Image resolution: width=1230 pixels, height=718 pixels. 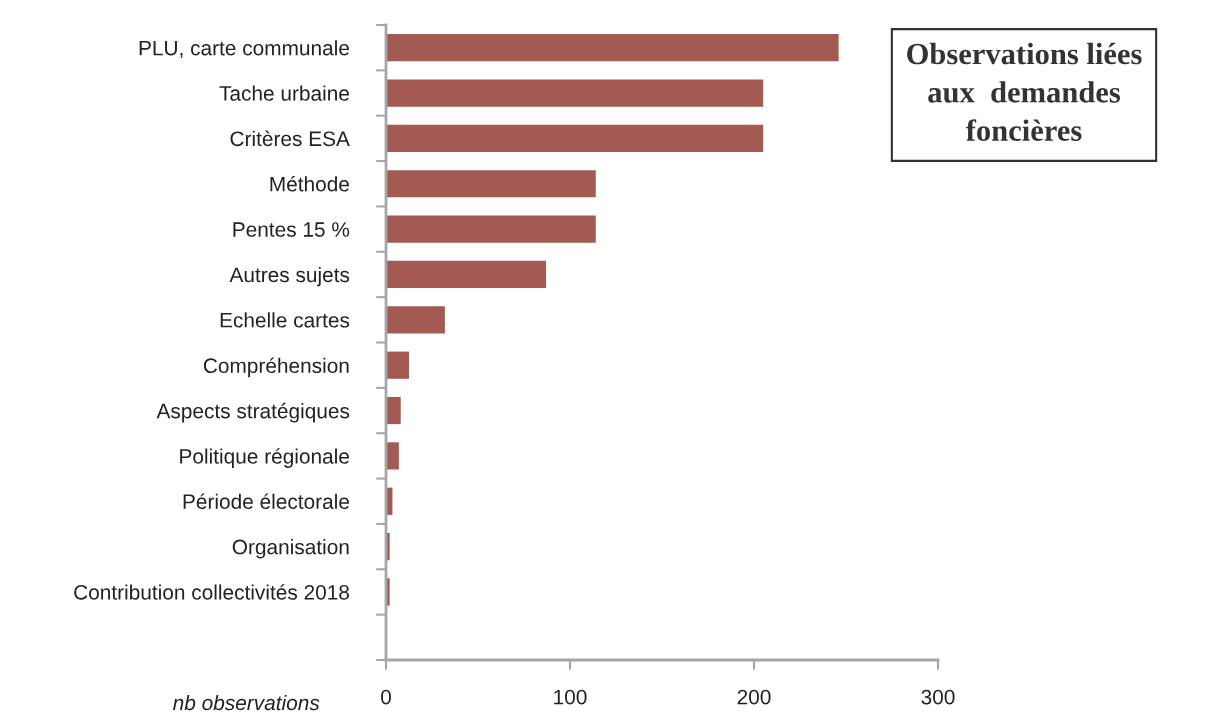 I want to click on y-tick-label: PLU, carte communale, so click(x=244, y=49).